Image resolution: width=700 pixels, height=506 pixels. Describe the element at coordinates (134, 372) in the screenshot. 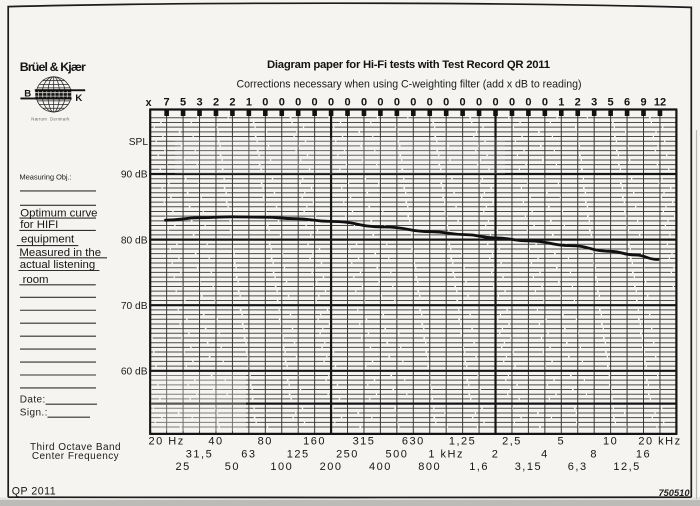

I see `svg-text: 60 dB` at that location.